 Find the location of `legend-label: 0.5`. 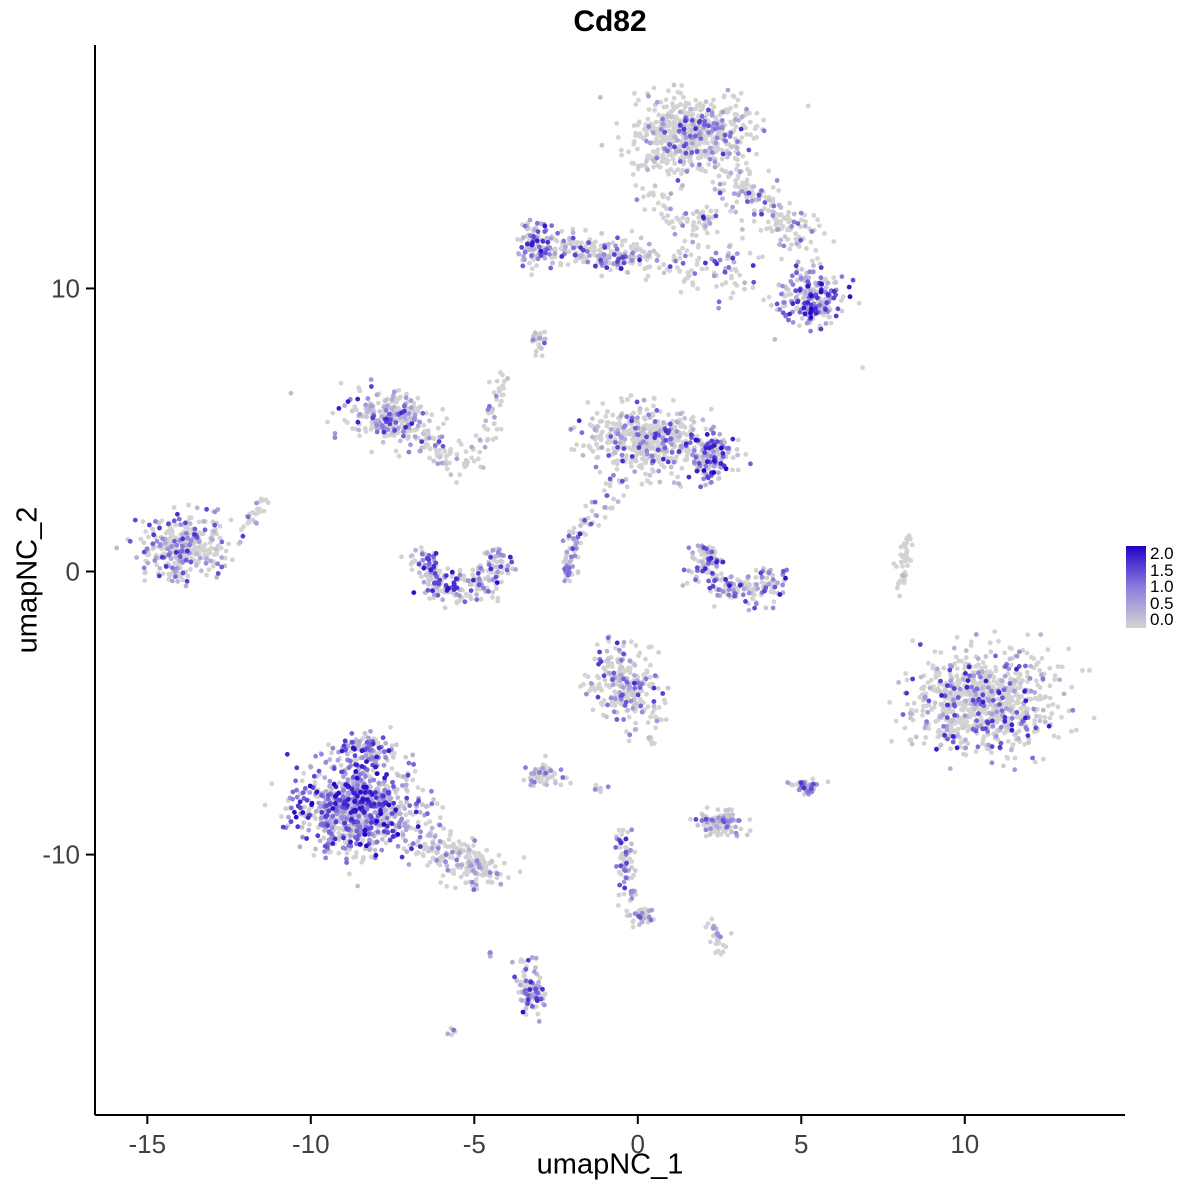

legend-label: 0.5 is located at coordinates (1162, 603).